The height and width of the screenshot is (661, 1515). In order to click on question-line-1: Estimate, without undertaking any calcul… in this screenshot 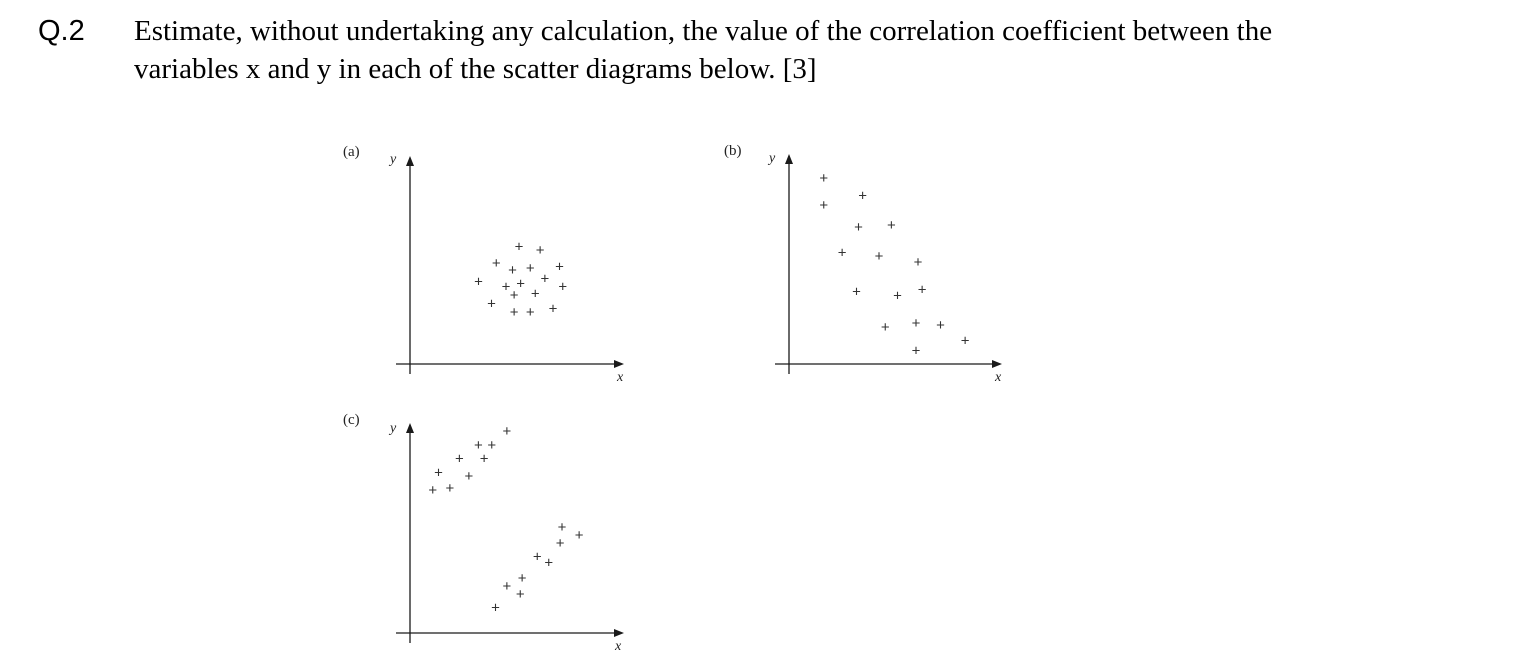, I will do `click(703, 31)`.